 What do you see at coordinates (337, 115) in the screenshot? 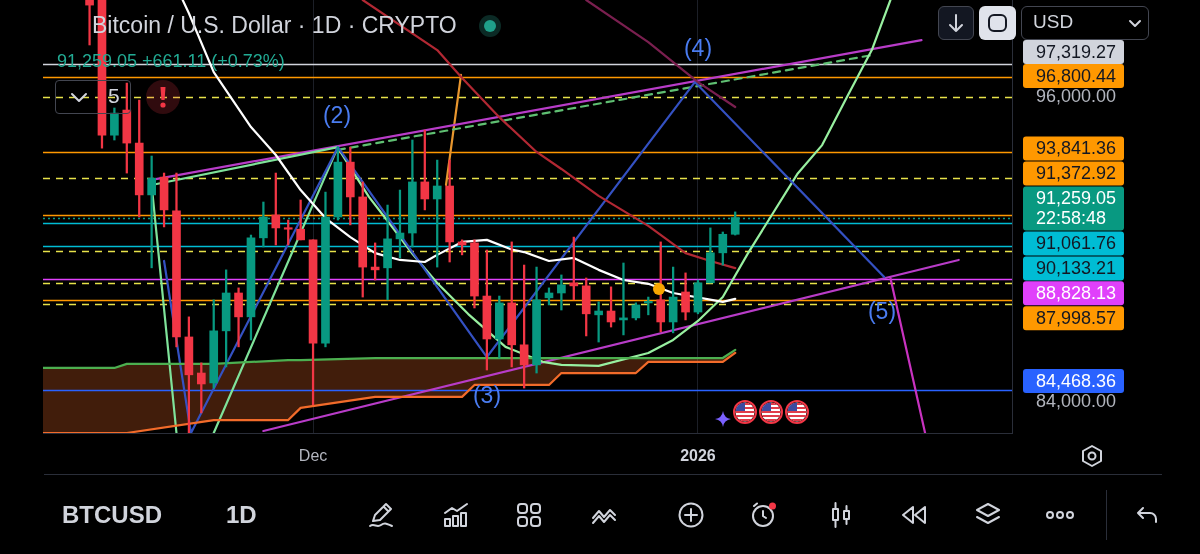
I see `annotation: (2)` at bounding box center [337, 115].